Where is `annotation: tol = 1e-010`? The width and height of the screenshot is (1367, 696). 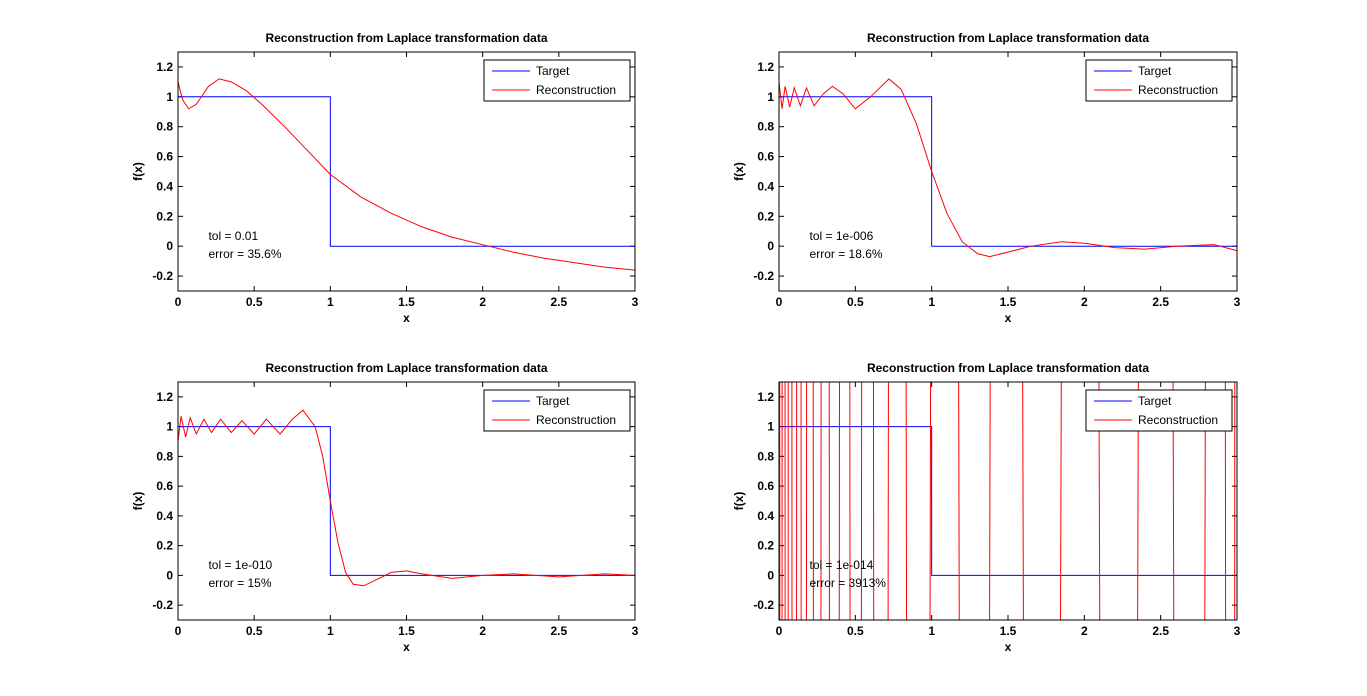 annotation: tol = 1e-010 is located at coordinates (240, 565).